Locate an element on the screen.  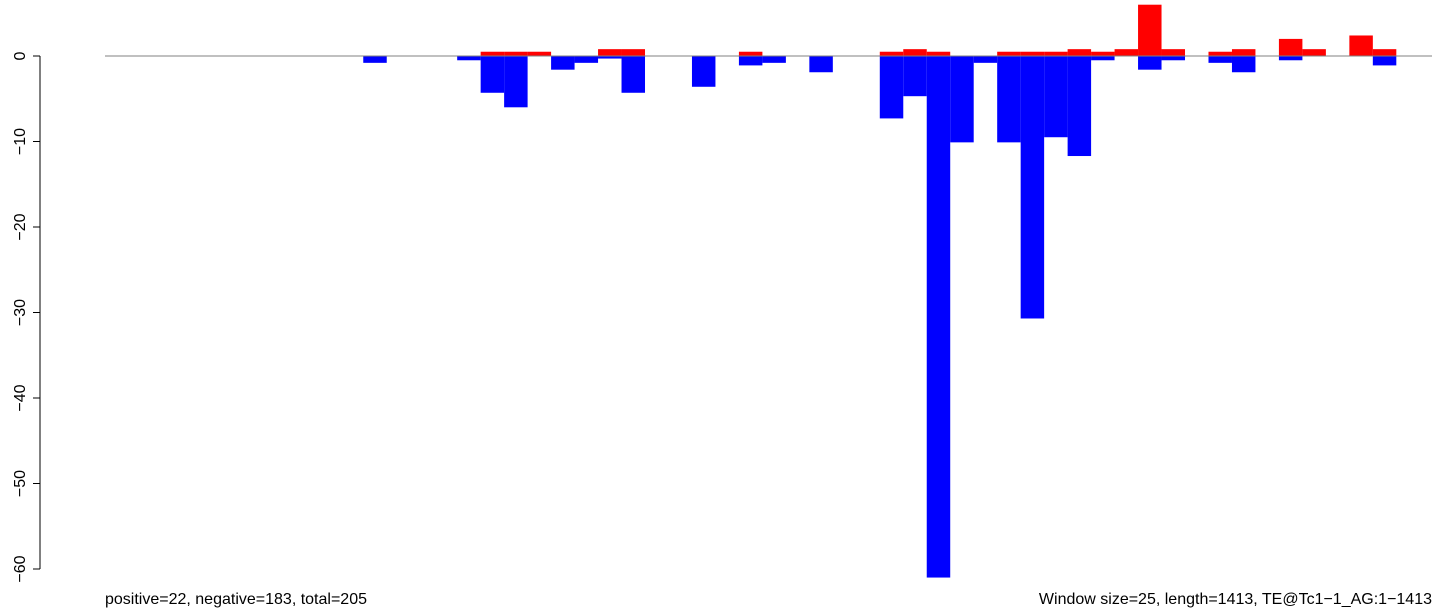
counts-annotation: positive=22, negative=183, total=205 is located at coordinates (236, 599).